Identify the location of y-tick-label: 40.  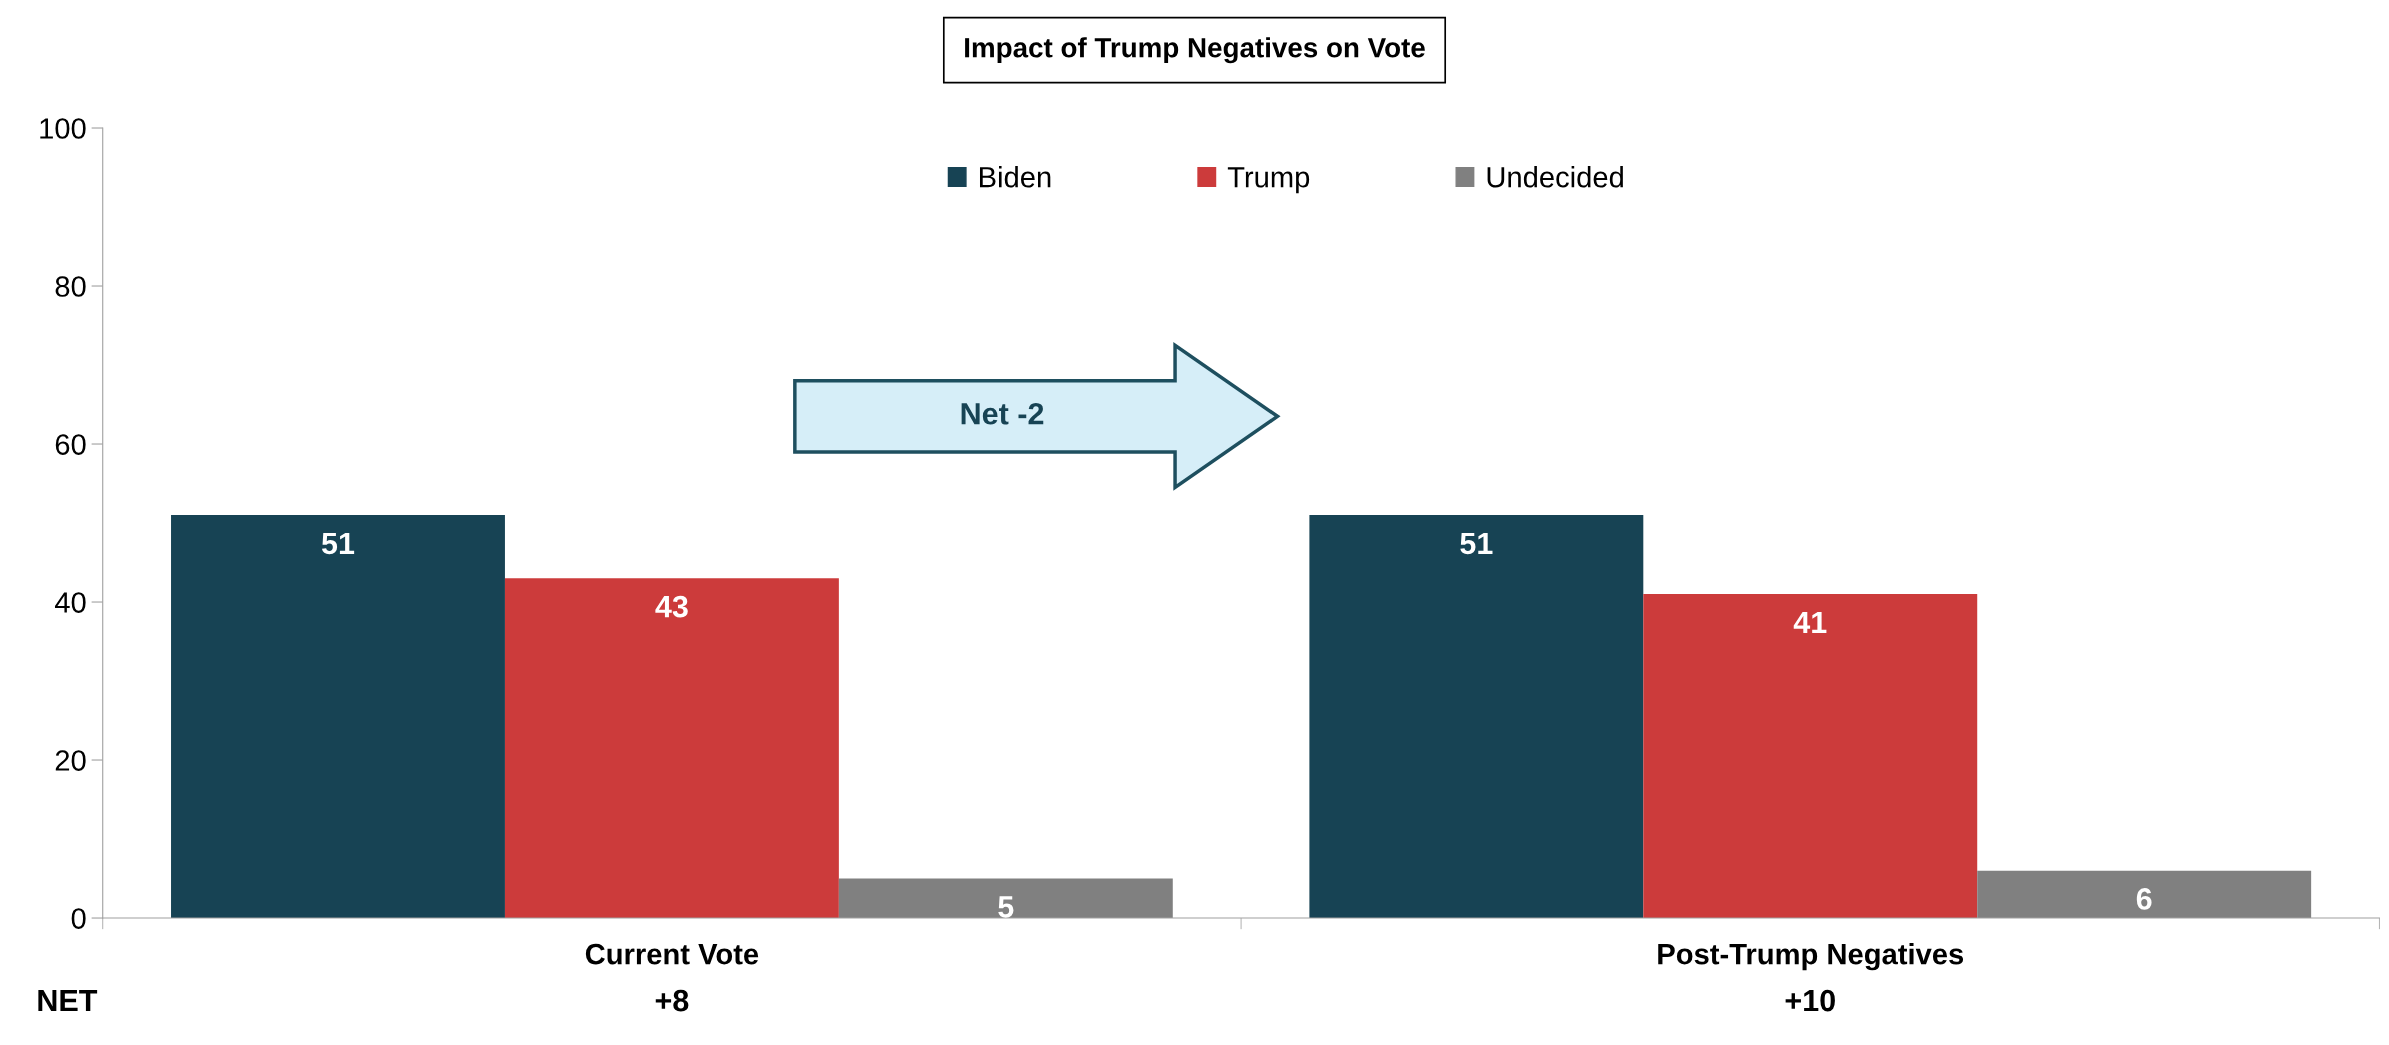
(70, 602).